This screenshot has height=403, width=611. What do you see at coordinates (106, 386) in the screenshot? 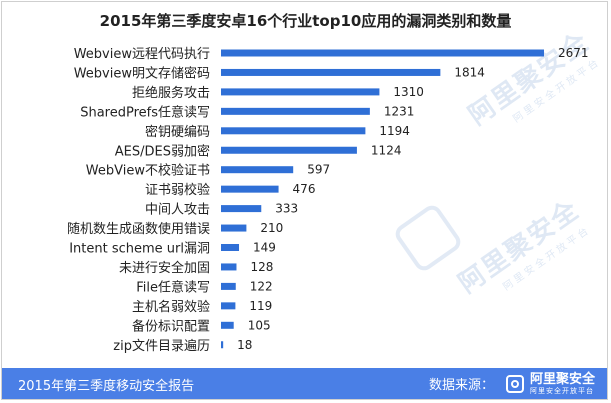
I see `report-title: 2015年第三季度移动安全报告` at bounding box center [106, 386].